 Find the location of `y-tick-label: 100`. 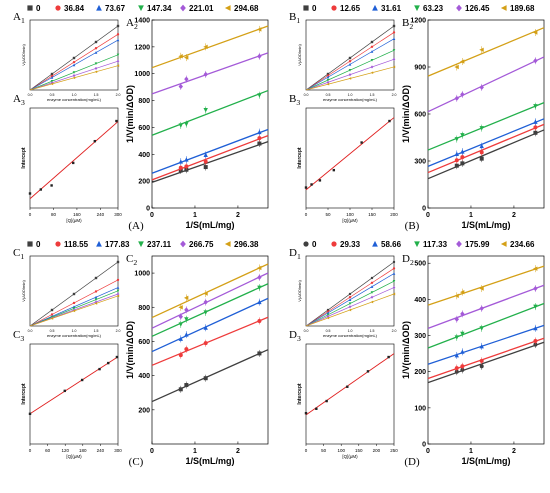

y-tick-label: 100 is located at coordinates (420, 408).